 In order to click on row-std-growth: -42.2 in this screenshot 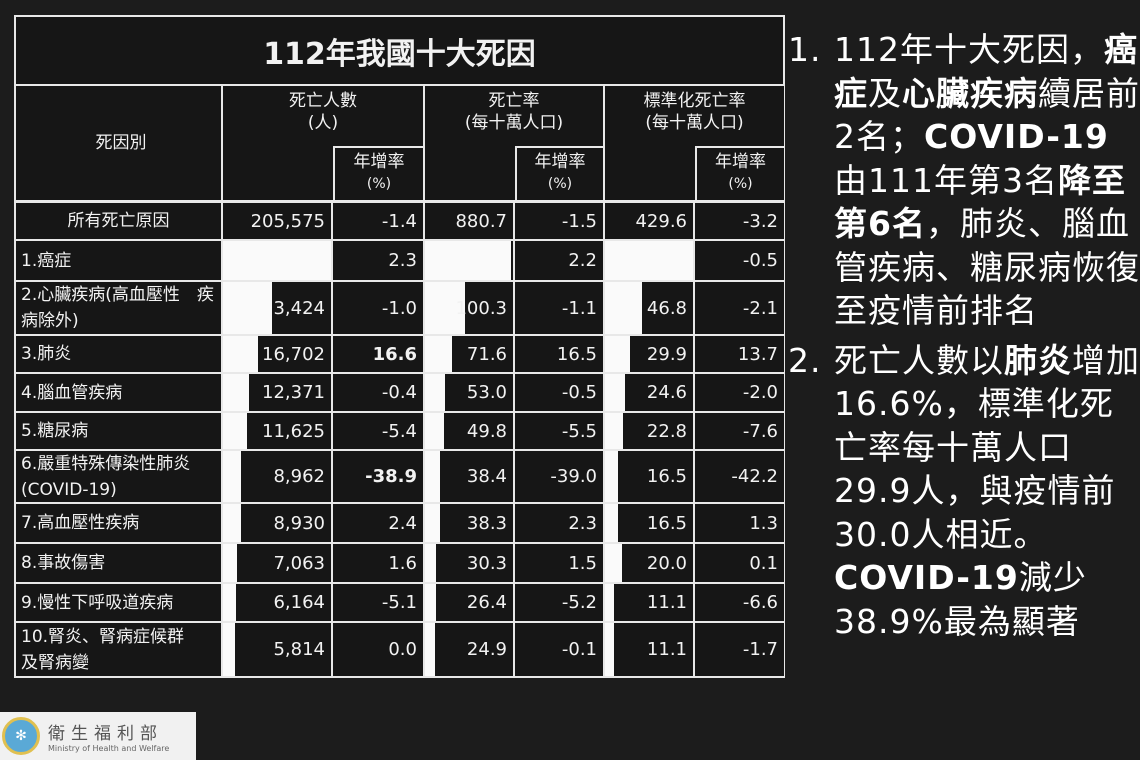, I will do `click(739, 476)`.